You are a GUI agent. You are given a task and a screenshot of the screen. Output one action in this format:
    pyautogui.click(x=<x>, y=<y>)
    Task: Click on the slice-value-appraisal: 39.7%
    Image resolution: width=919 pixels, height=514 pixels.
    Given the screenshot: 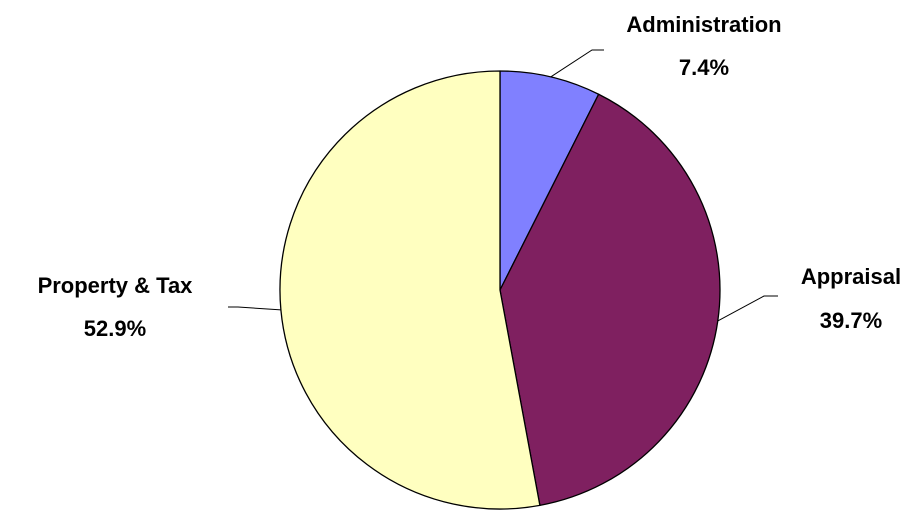 What is the action you would take?
    pyautogui.click(x=851, y=320)
    